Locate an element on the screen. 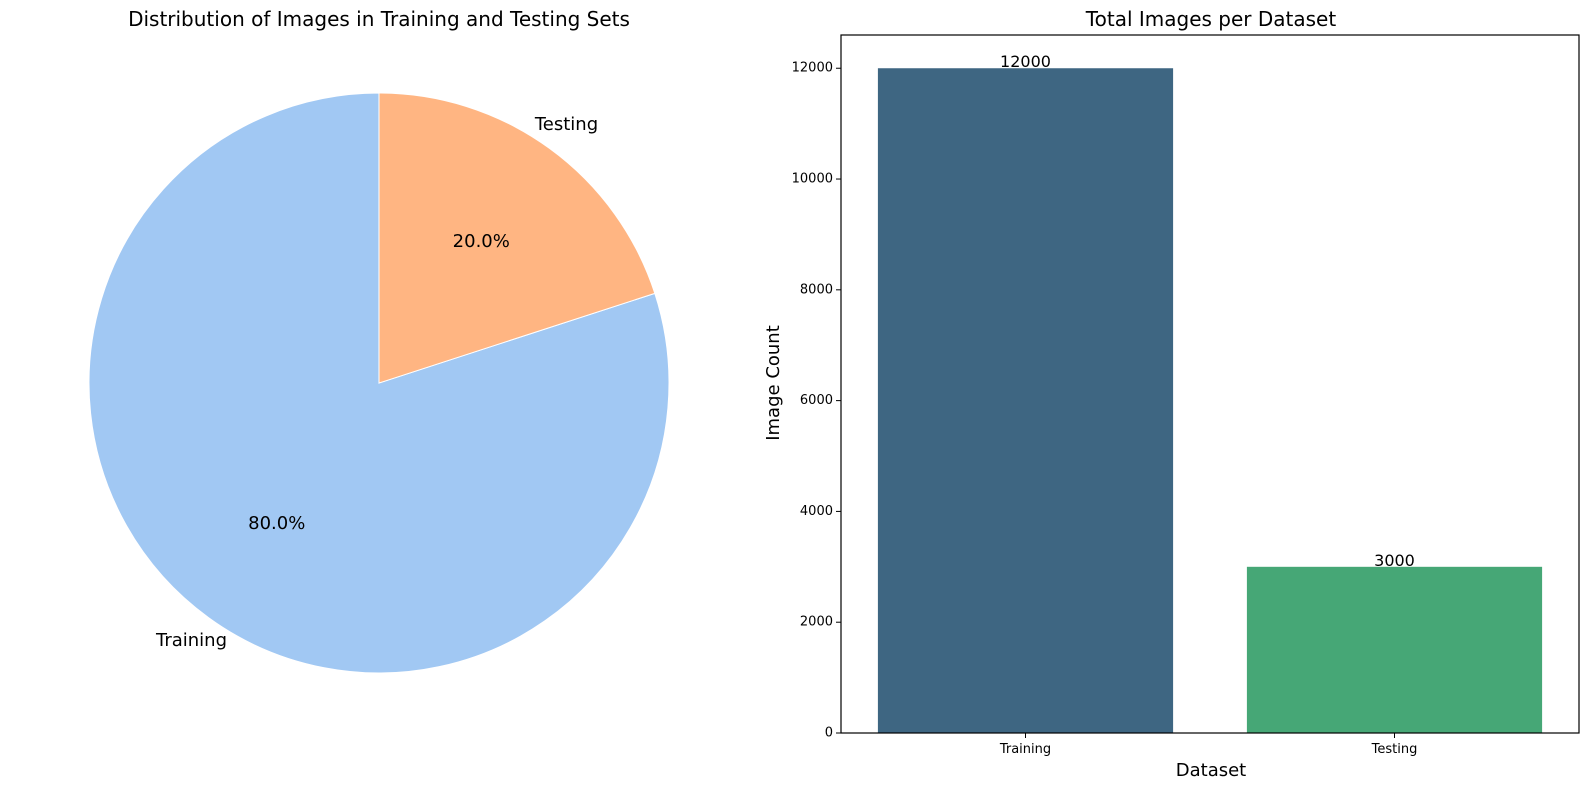 Image resolution: width=1589 pixels, height=790 pixels. x-axis-label: Dataset is located at coordinates (1211, 770).